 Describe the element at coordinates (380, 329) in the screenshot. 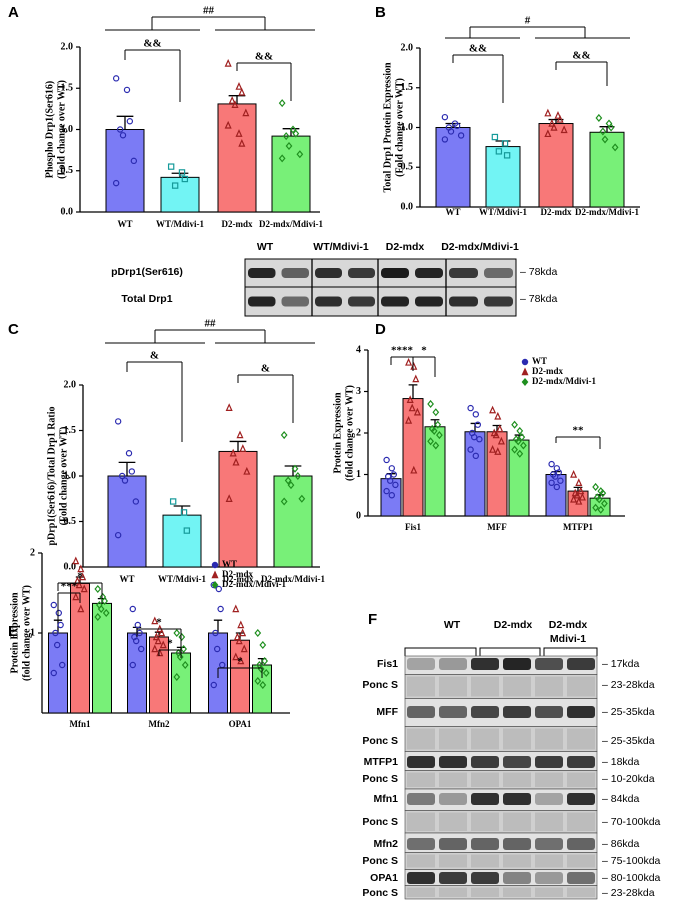

I see `panel-letter: D` at that location.